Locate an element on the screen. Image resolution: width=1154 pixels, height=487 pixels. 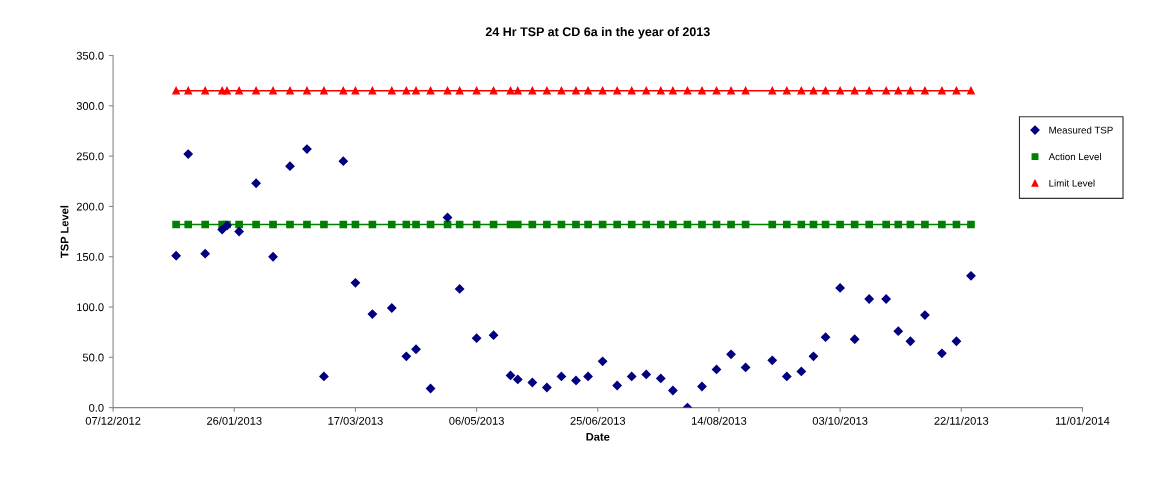
x-axis-title: Date is located at coordinates (598, 436).